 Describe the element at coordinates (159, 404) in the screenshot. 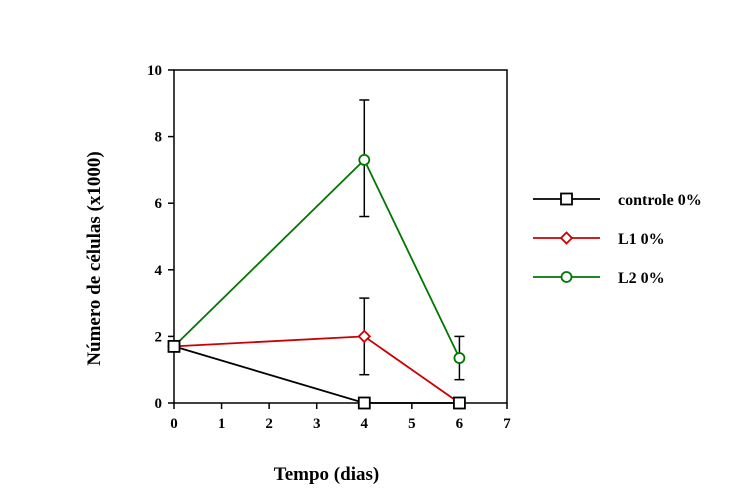

I see `y-tick-label: 0` at that location.